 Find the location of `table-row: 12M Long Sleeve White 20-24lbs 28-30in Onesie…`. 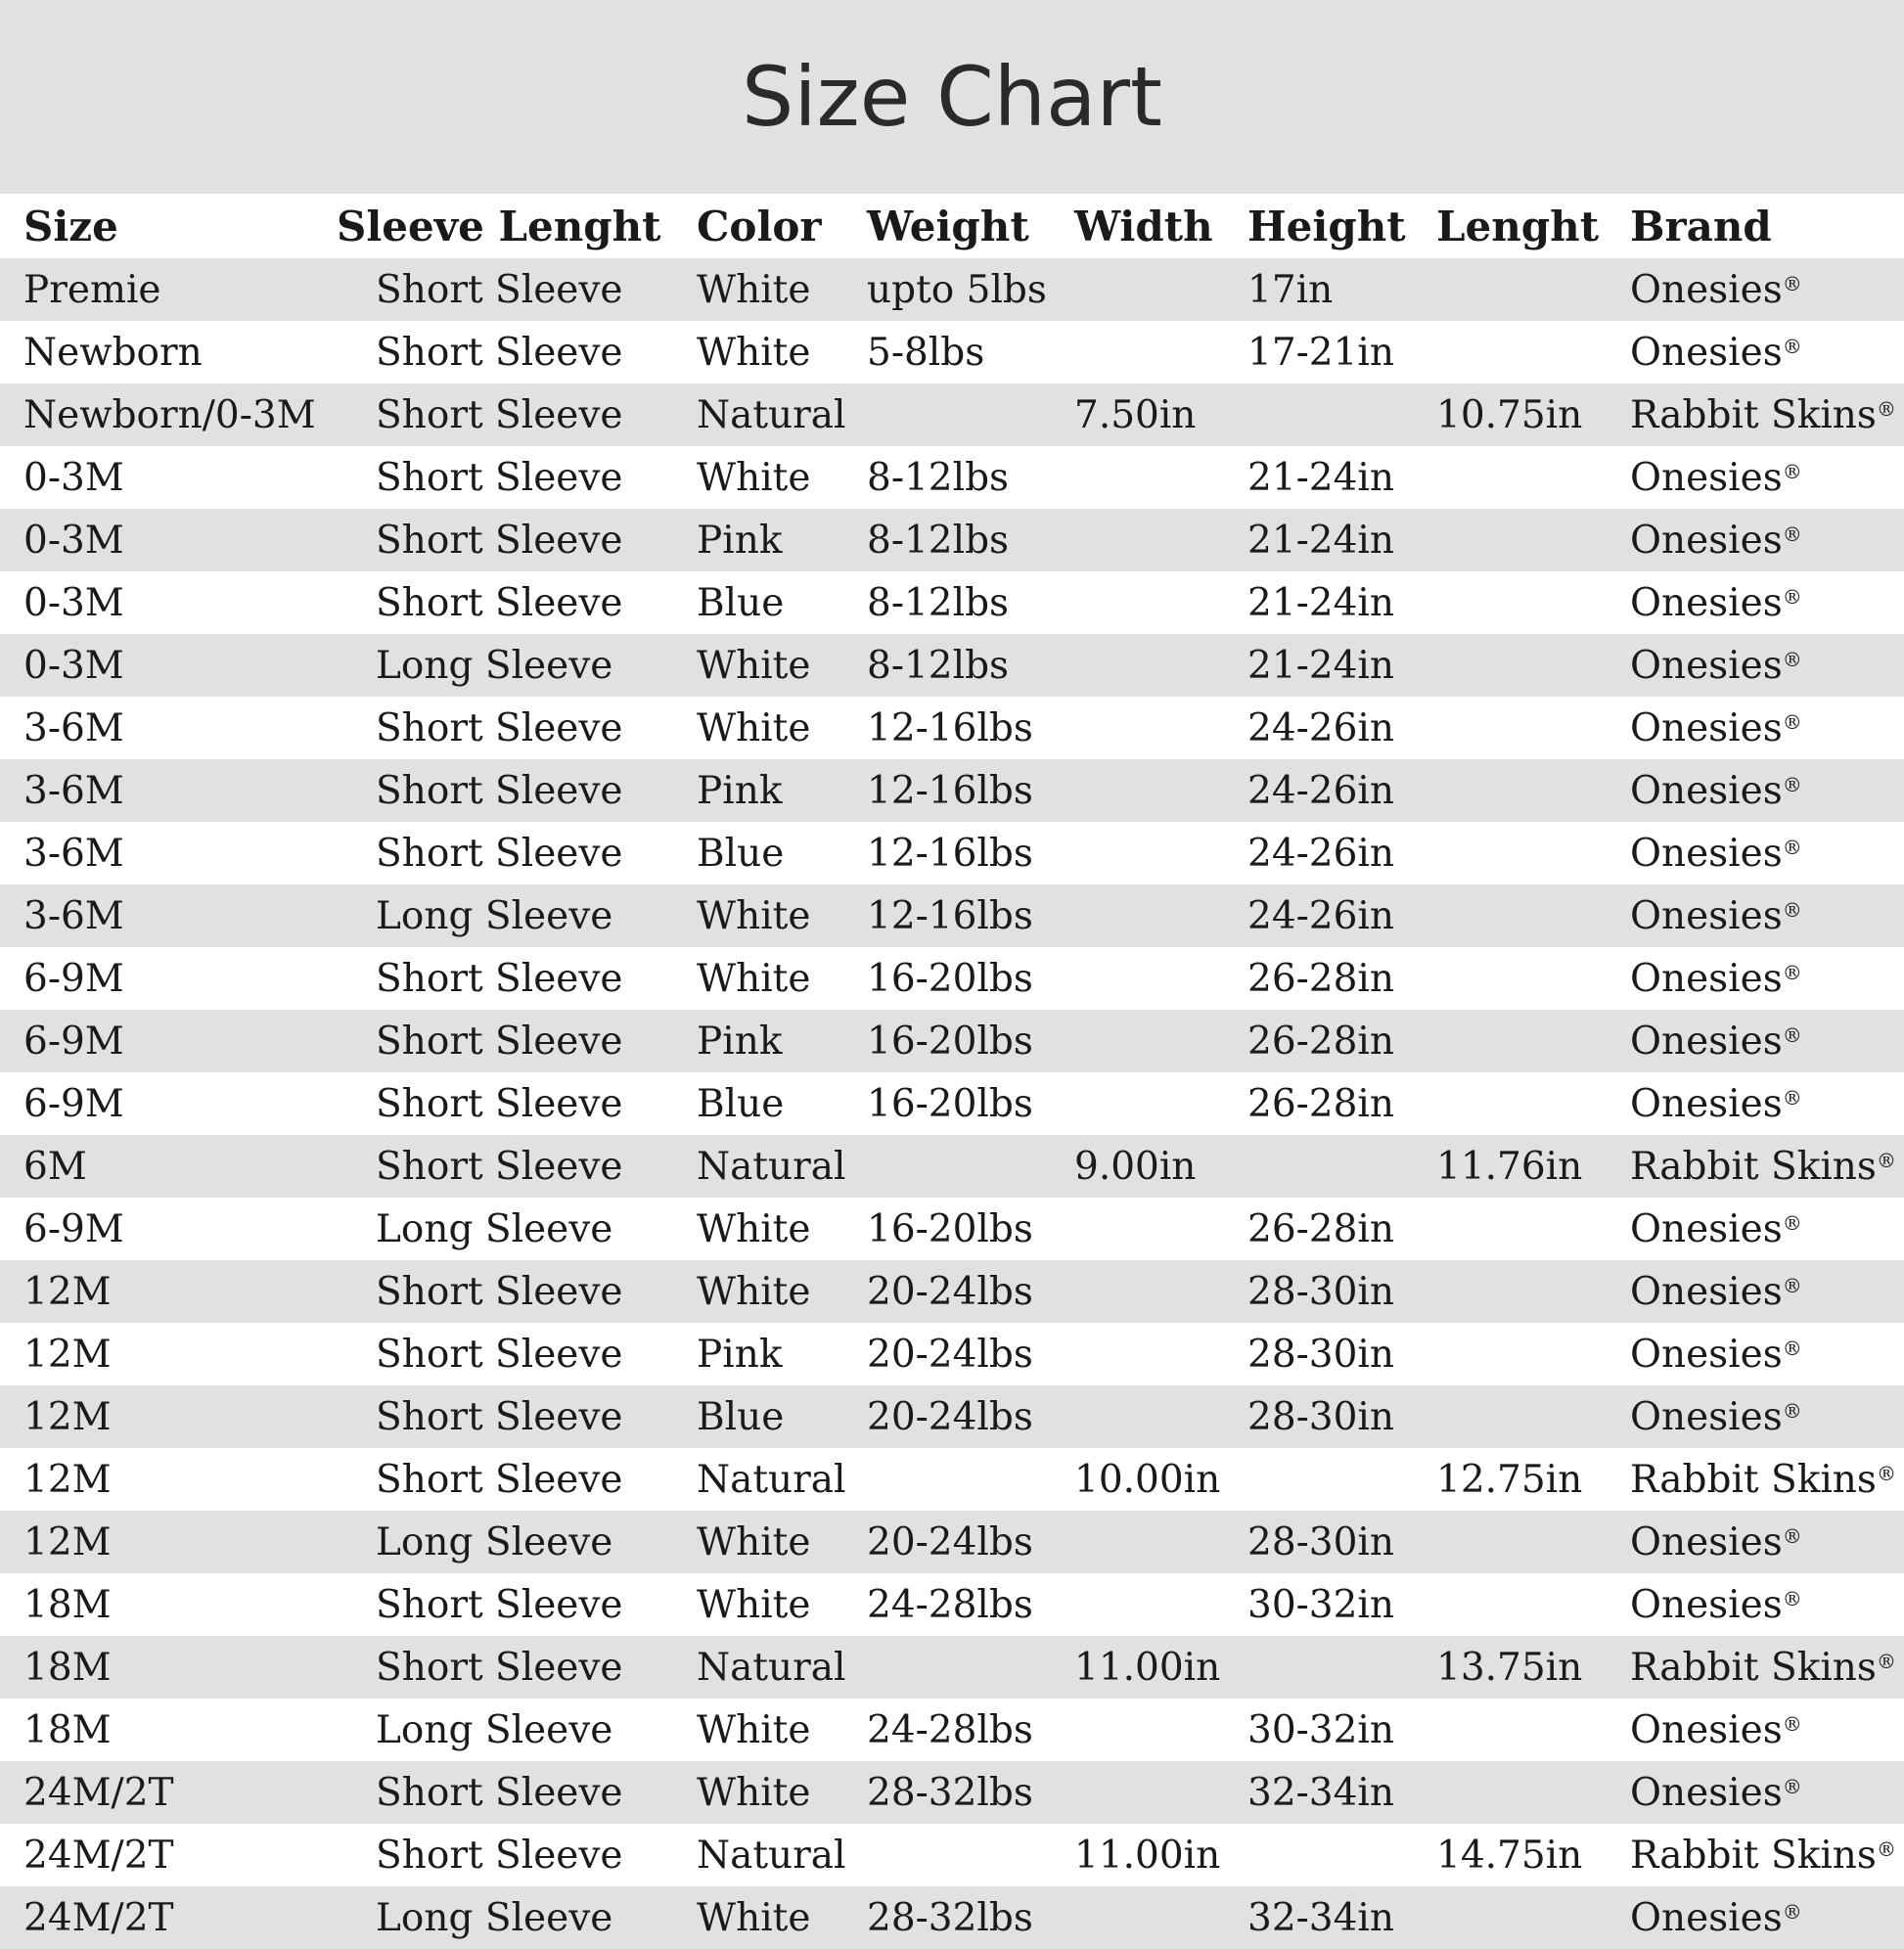

table-row: 12M Long Sleeve White 20-24lbs 28-30in Onesie… is located at coordinates (952, 1542).